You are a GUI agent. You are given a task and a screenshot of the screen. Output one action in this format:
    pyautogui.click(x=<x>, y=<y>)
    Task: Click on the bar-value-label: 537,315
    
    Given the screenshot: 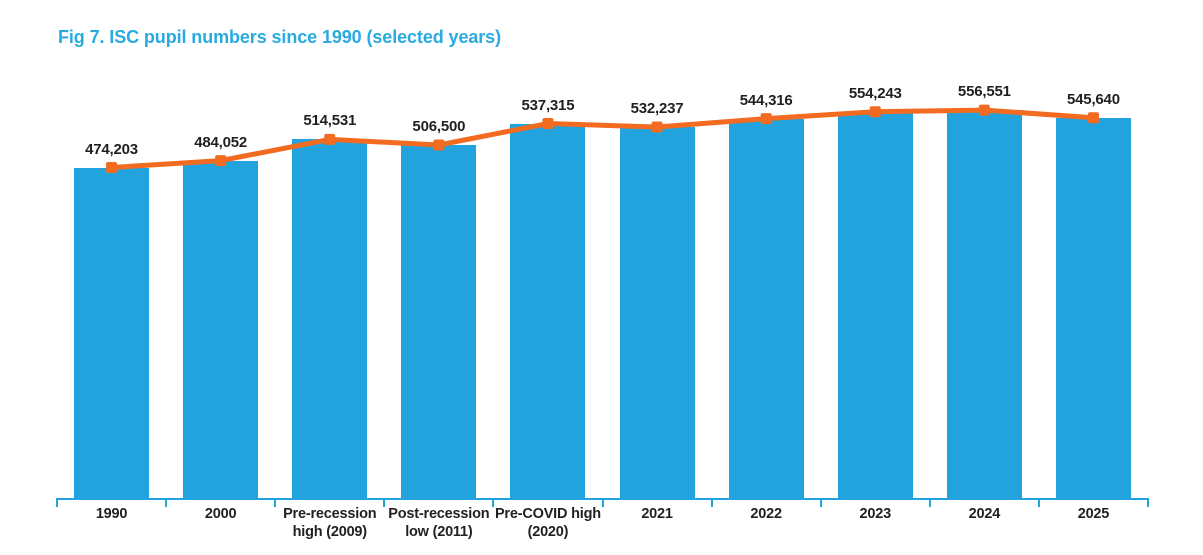 What is the action you would take?
    pyautogui.click(x=548, y=105)
    